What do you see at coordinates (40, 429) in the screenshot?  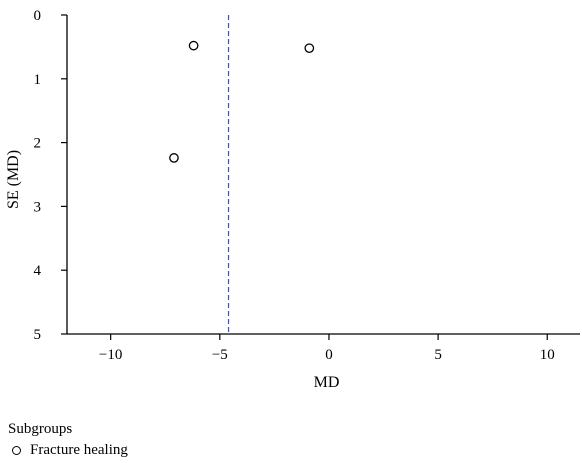 I see `legend-title: Subgroups` at bounding box center [40, 429].